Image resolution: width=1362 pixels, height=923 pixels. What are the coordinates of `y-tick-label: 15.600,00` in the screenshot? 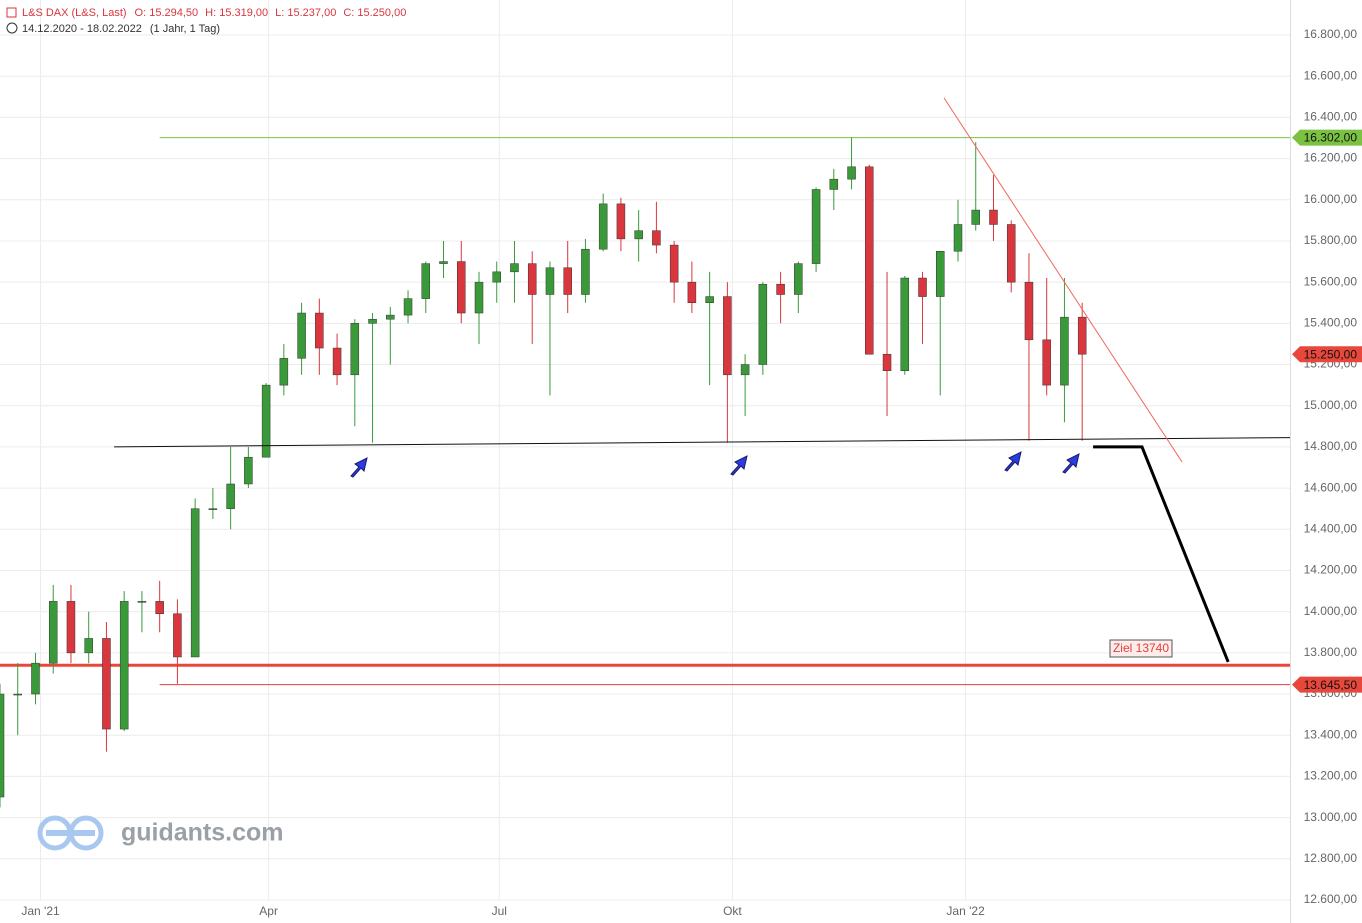 It's located at (1331, 281).